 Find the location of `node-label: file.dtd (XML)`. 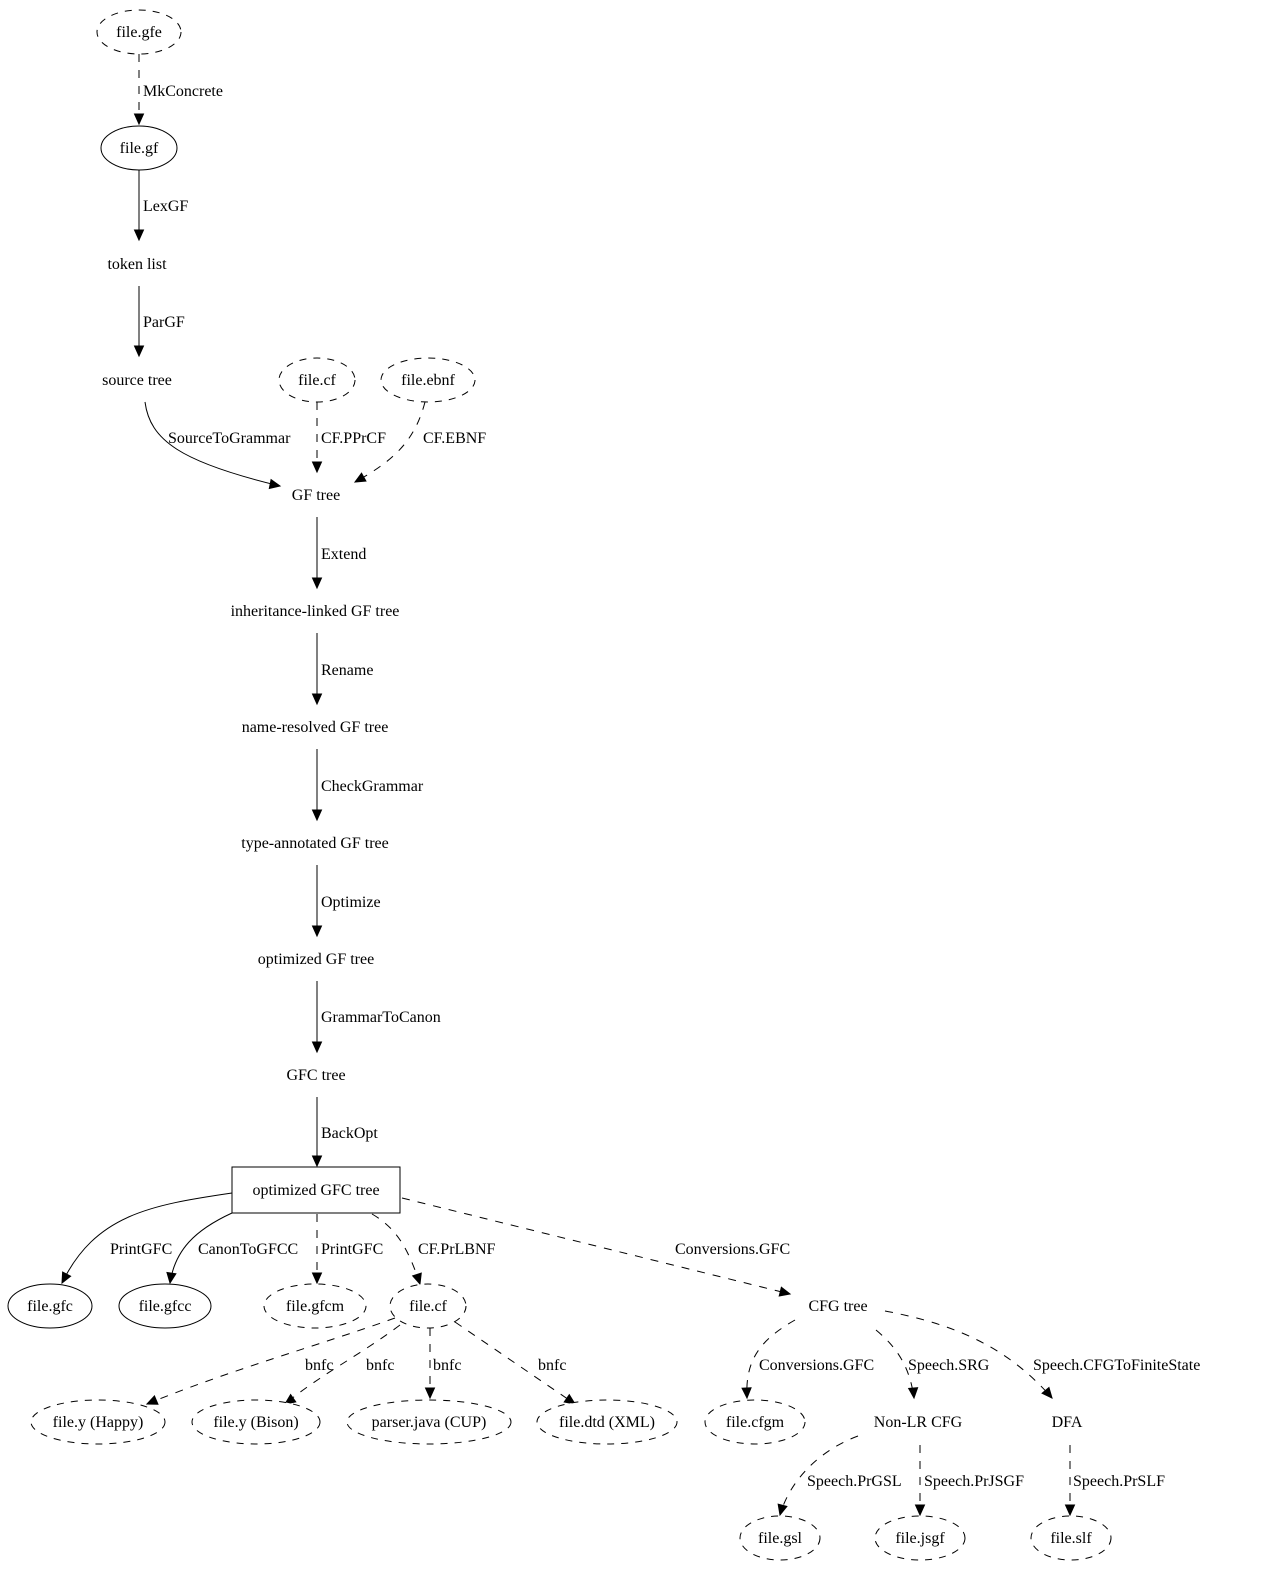

node-label: file.dtd (XML) is located at coordinates (607, 1422).